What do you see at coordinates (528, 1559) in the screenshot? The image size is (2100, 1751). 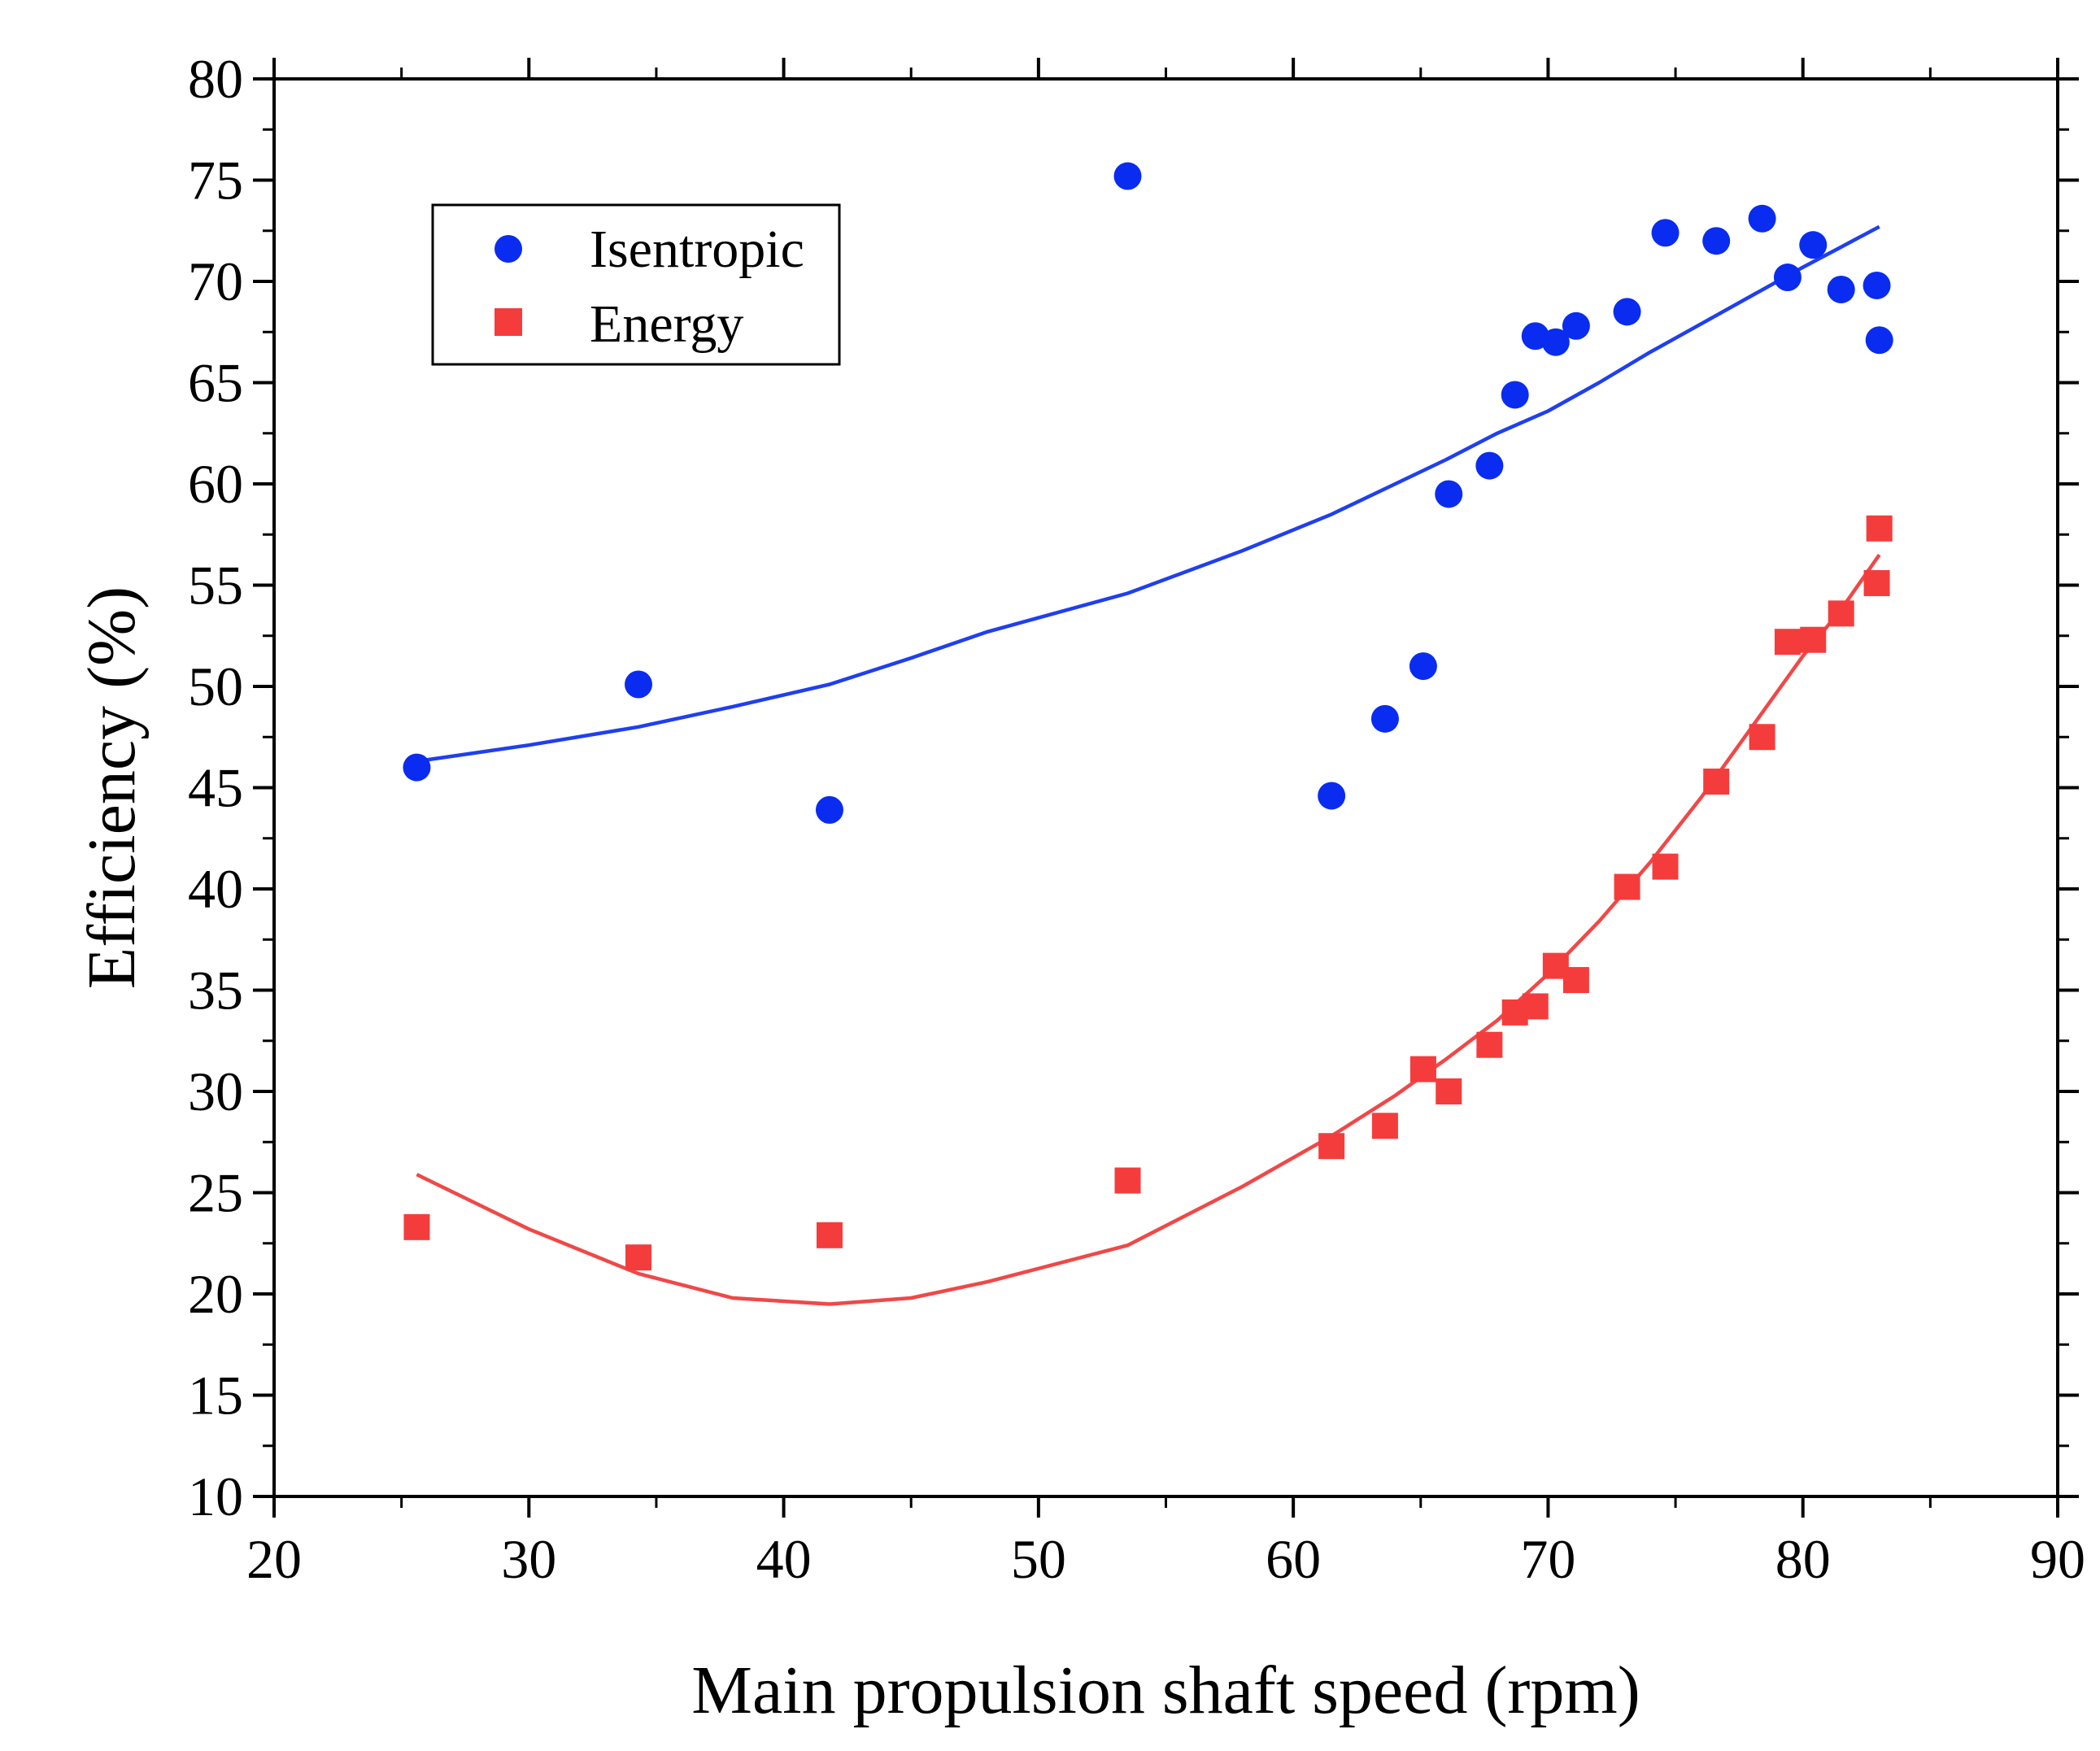 I see `x-tick-label: 30` at bounding box center [528, 1559].